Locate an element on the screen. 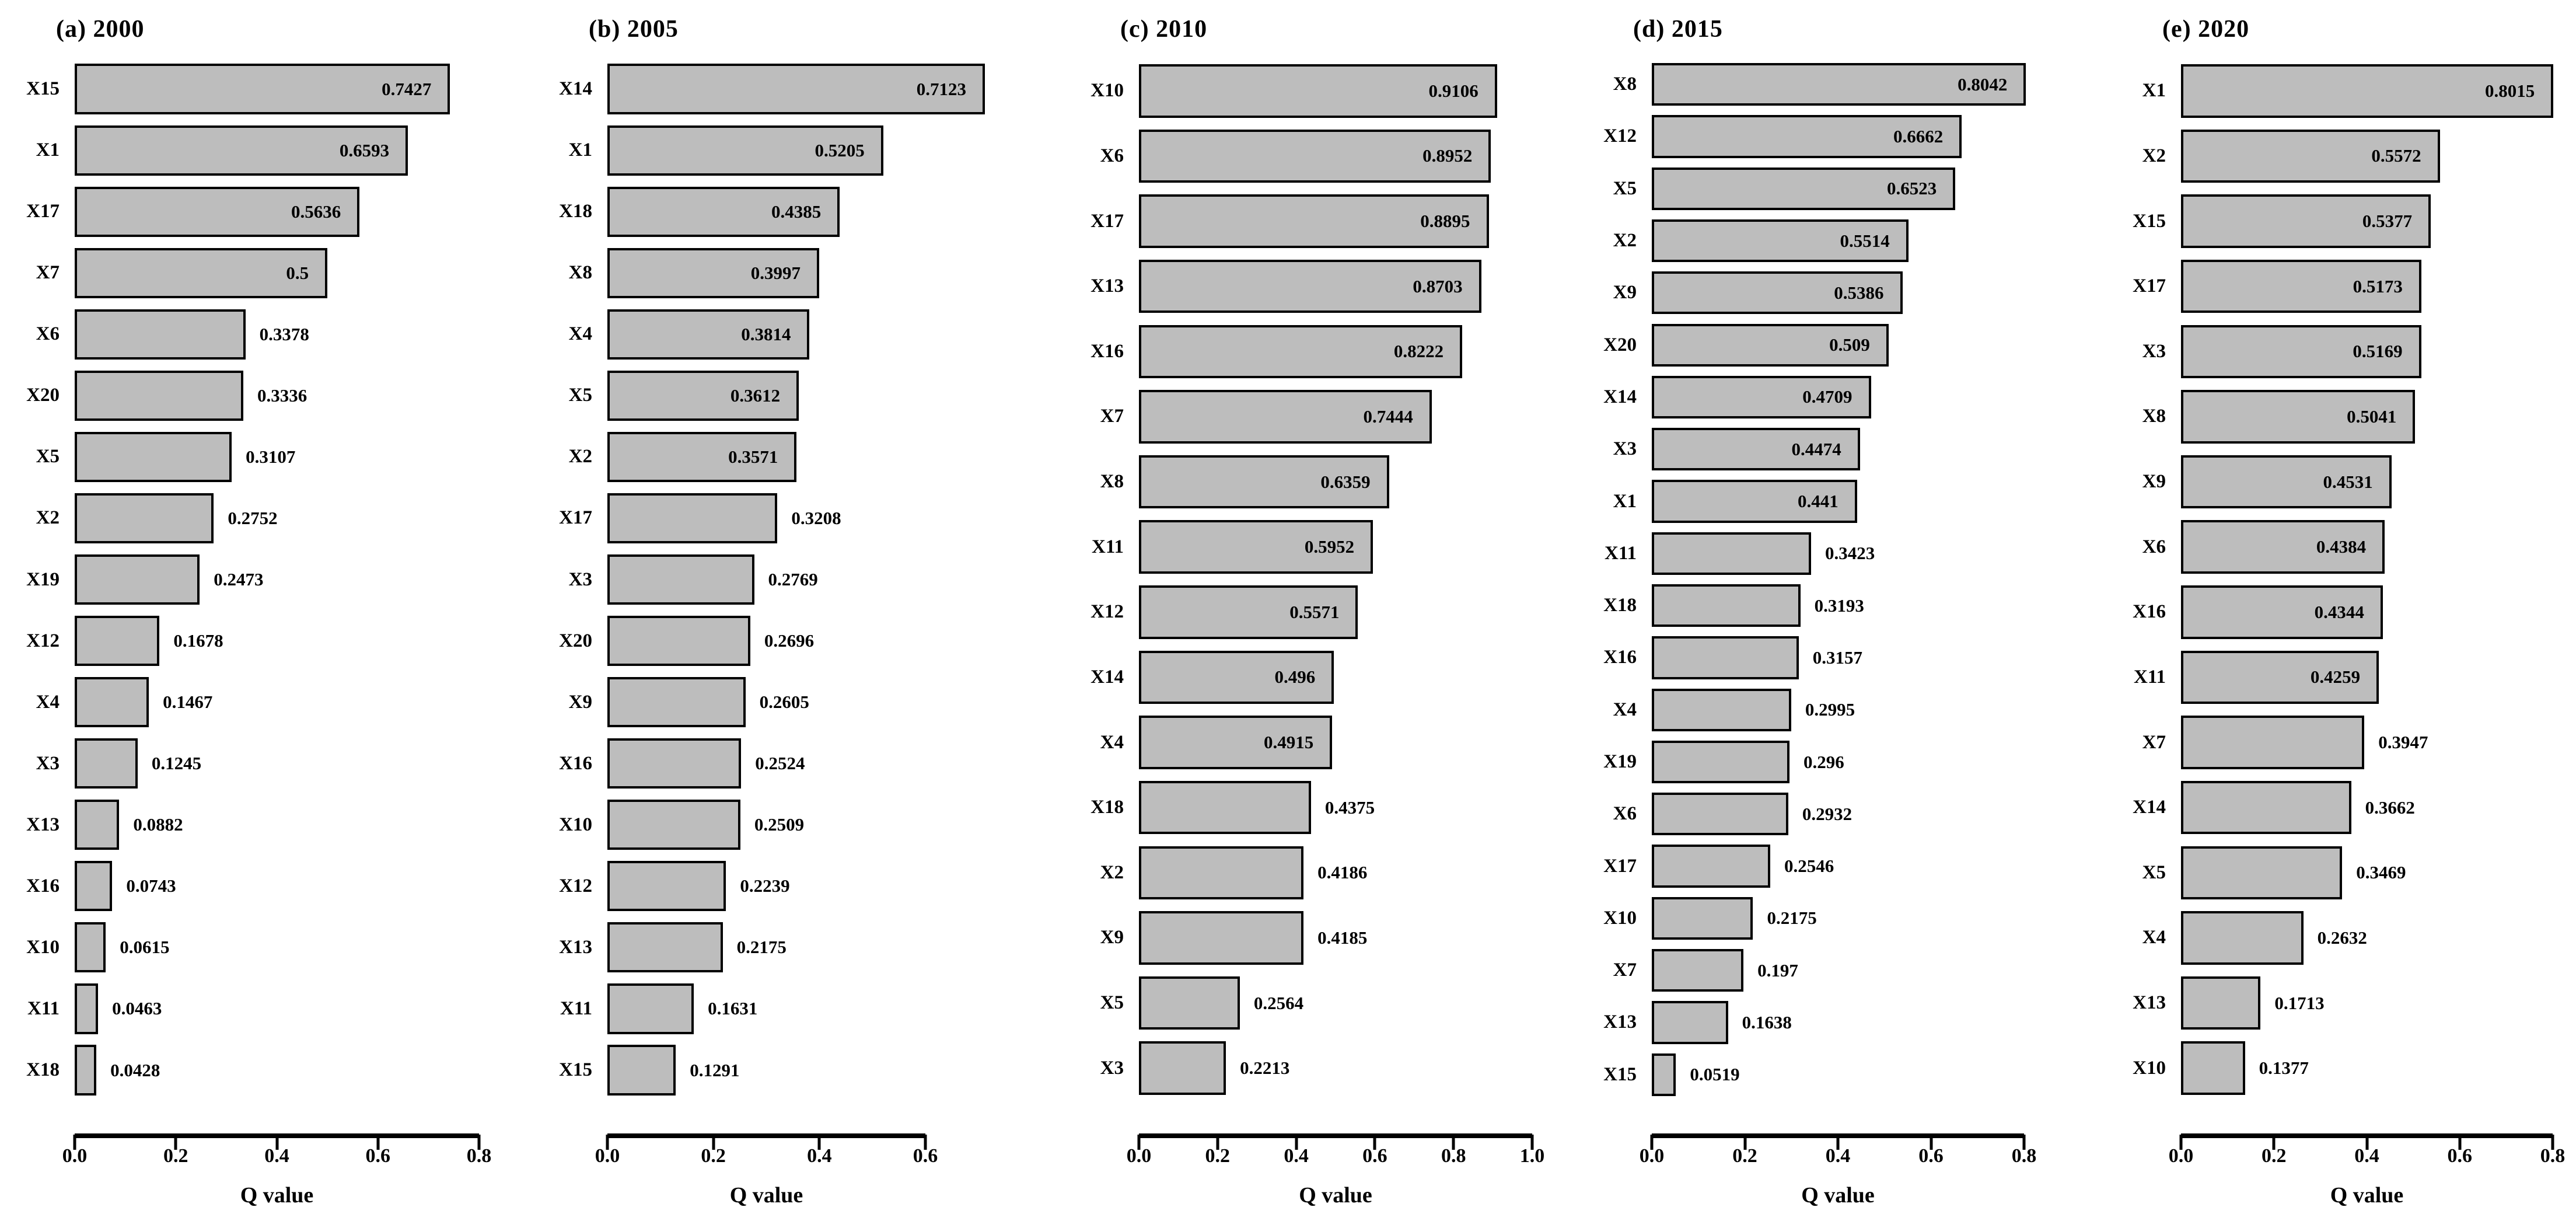  value-label: 0.5169 is located at coordinates (2378, 352).